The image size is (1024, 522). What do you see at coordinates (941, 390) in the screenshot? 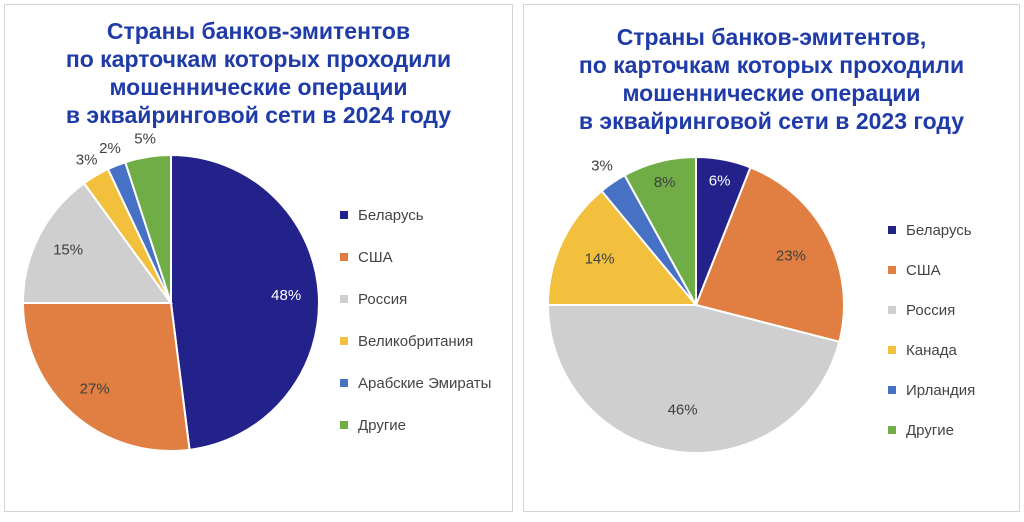
I see `legend-label: Ирландия` at bounding box center [941, 390].